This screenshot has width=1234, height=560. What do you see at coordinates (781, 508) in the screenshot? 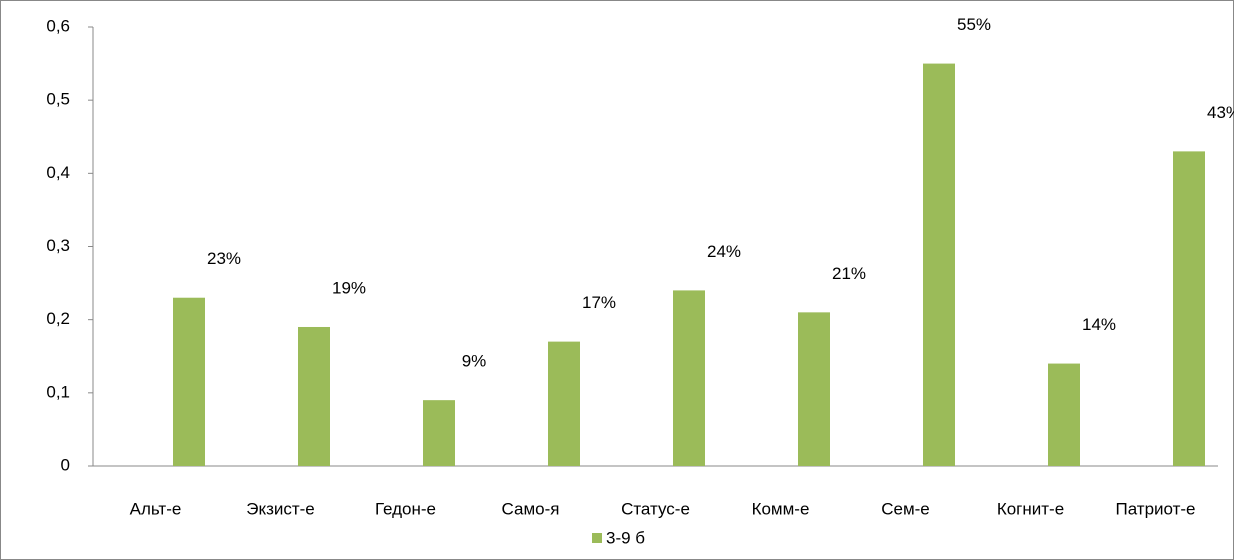
I see `x-tick-label: Комм-е` at bounding box center [781, 508].